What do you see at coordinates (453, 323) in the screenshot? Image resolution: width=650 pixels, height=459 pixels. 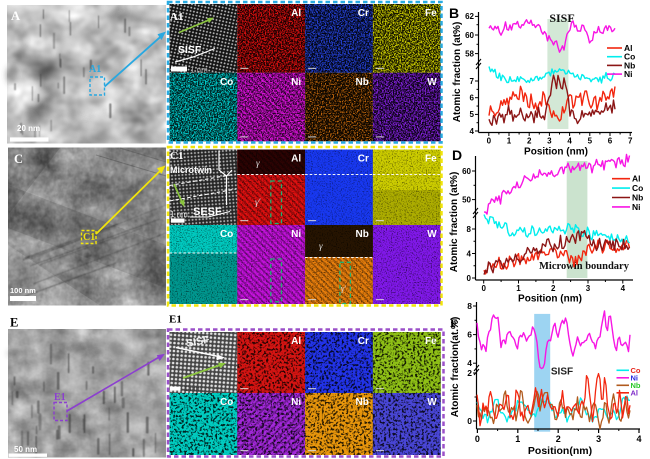 I see `svg-text: F` at bounding box center [453, 323].